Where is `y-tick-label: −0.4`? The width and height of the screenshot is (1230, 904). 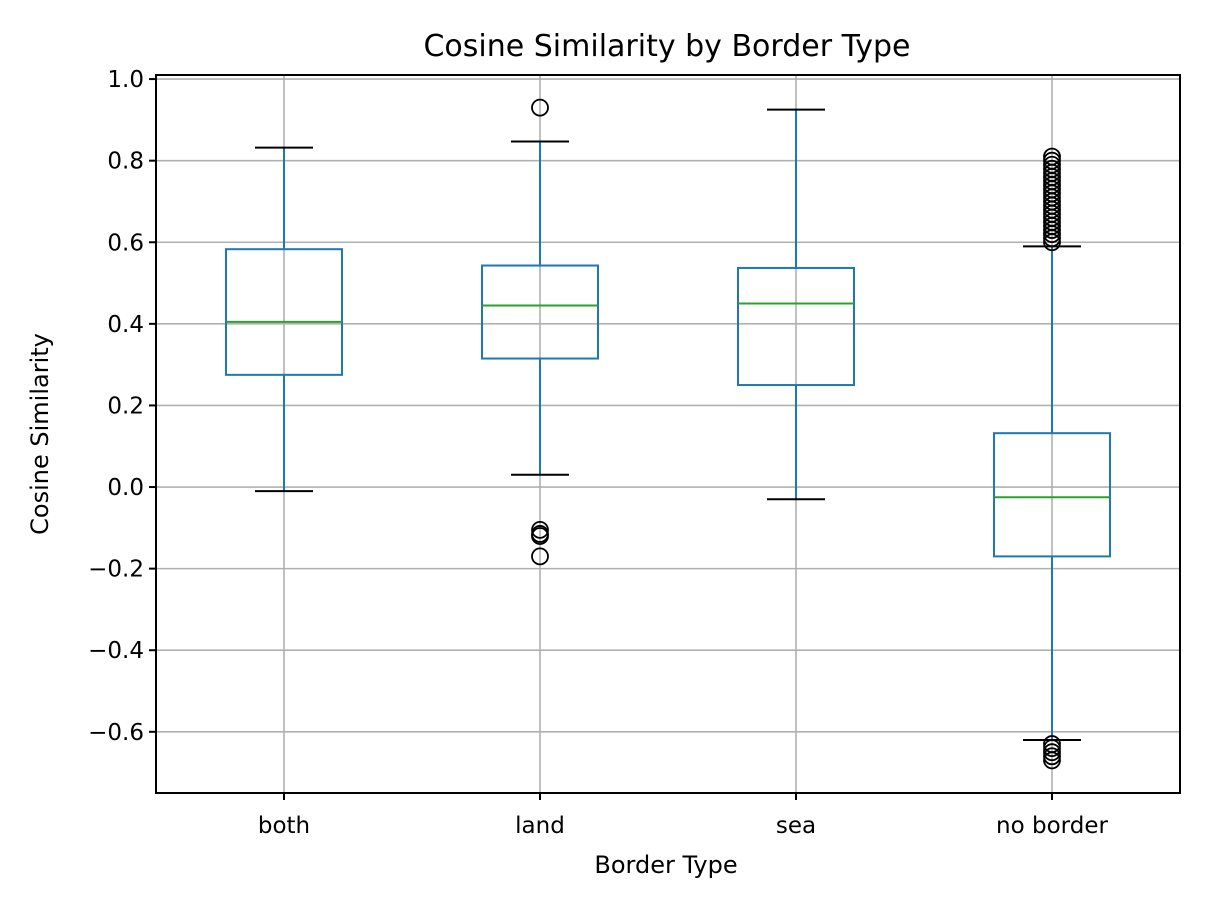
y-tick-label: −0.4 is located at coordinates (116, 651).